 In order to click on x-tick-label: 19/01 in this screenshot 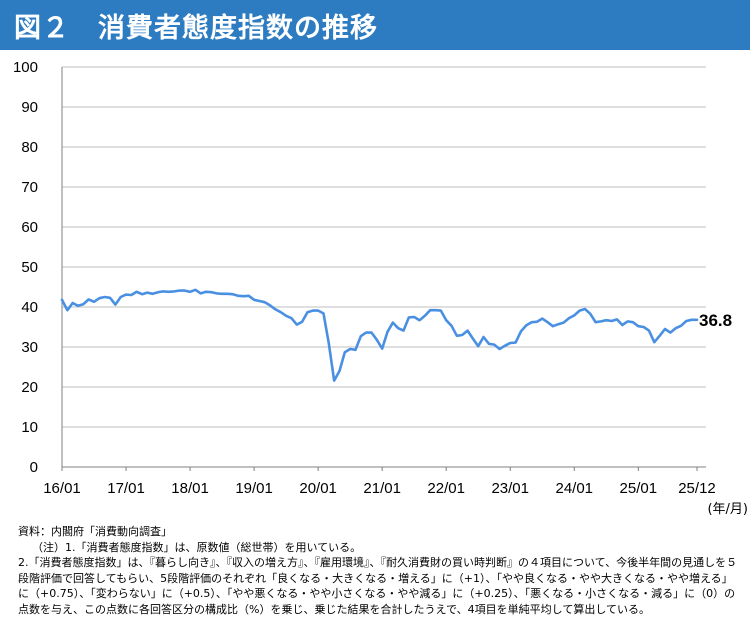, I will do `click(254, 488)`.